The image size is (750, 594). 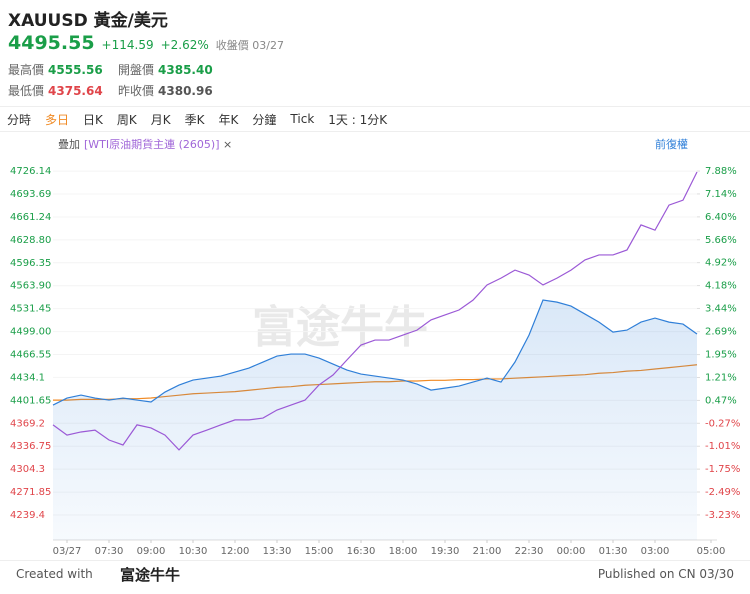 I want to click on x-tick-label: 01:30, so click(x=613, y=551).